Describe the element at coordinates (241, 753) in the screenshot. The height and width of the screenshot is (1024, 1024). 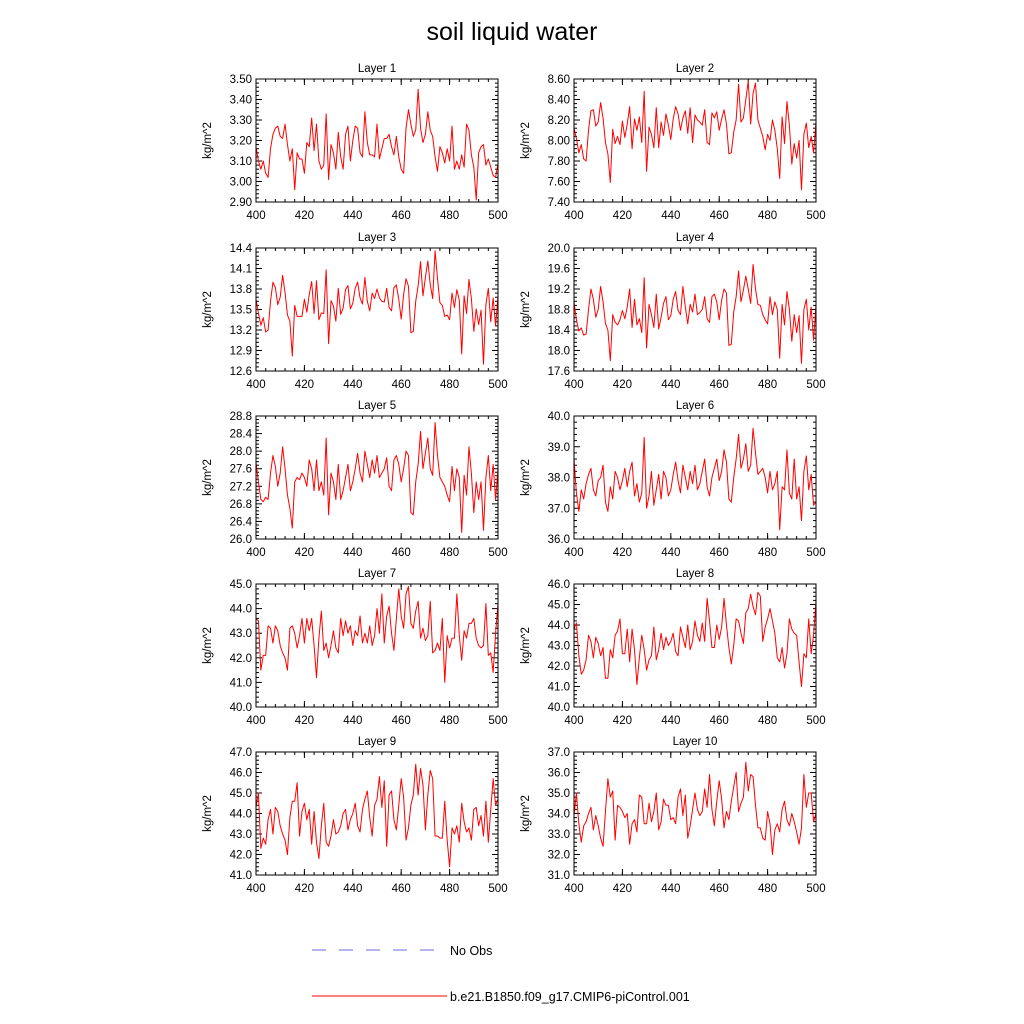
I see `y-tick-label: 47.0` at that location.